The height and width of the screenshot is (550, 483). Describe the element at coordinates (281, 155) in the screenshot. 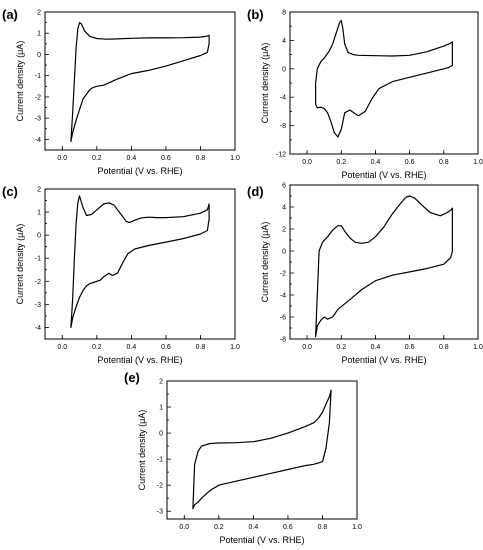

I see `y-tick-label: -12` at that location.